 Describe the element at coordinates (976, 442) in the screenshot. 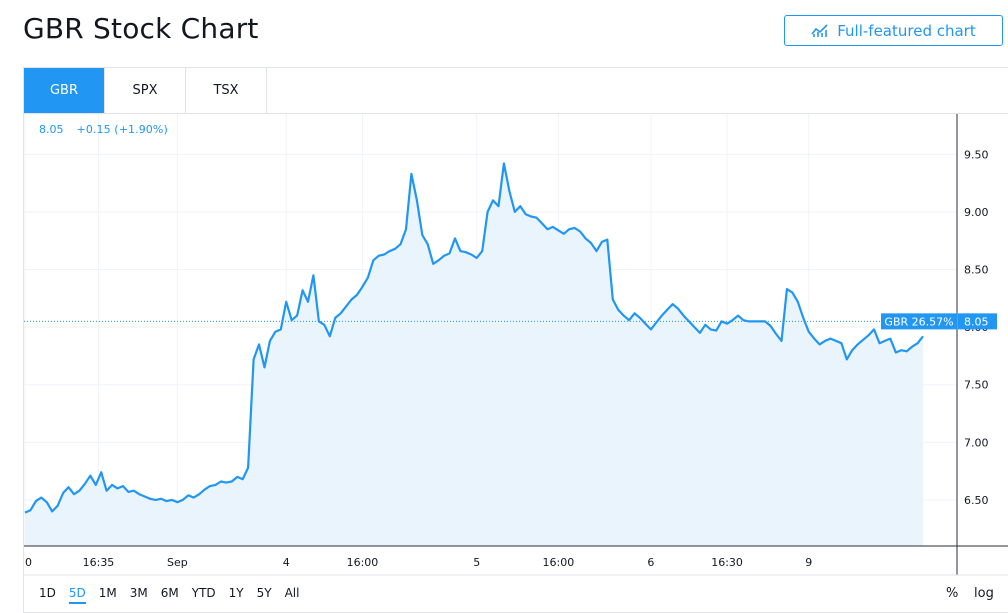

I see `y-tick-label: 7.00` at that location.